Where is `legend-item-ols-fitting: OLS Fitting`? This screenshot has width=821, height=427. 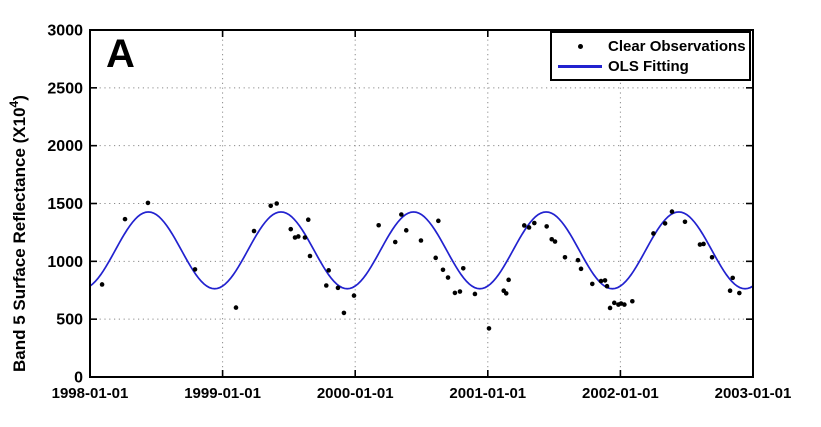 legend-item-ols-fitting: OLS Fitting is located at coordinates (650, 66).